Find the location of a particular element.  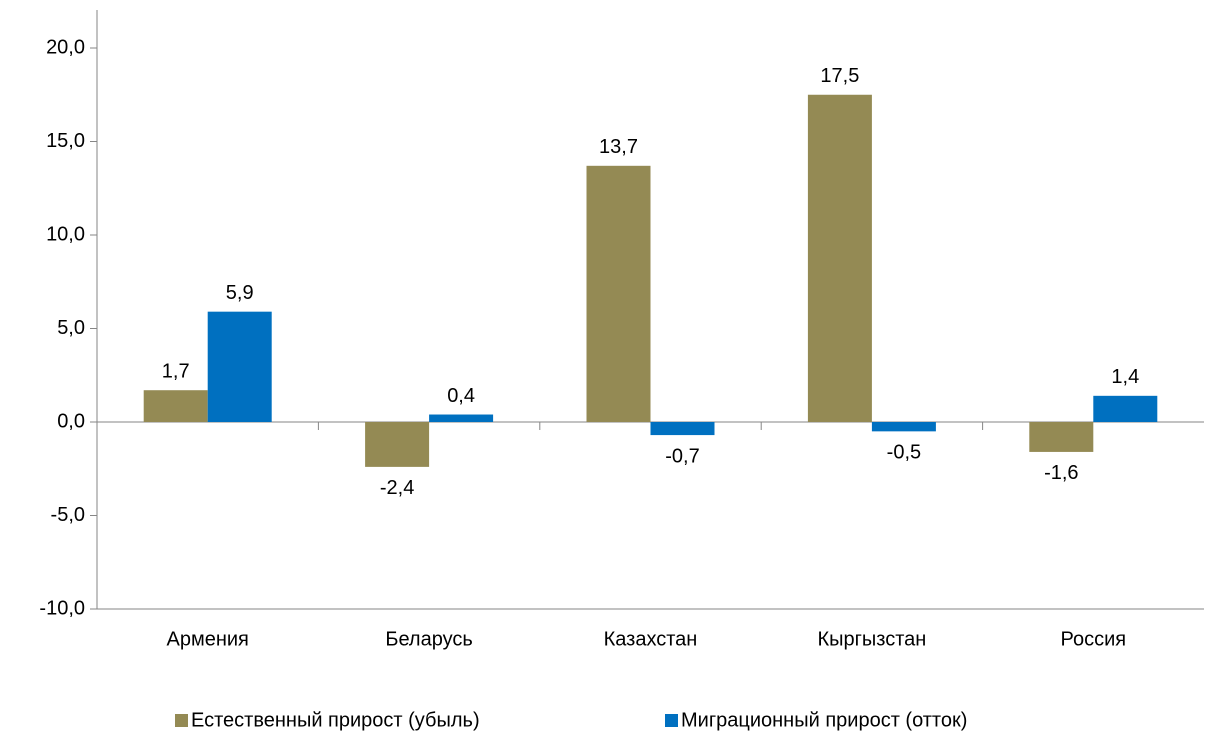

y-tick-label: -5,0 is located at coordinates (68, 515).